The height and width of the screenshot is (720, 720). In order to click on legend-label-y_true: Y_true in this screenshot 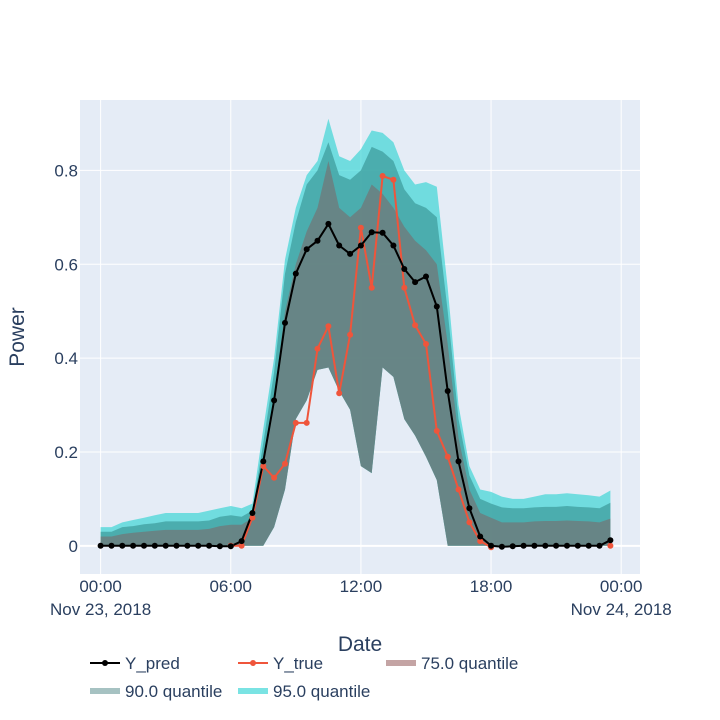, I will do `click(298, 663)`.